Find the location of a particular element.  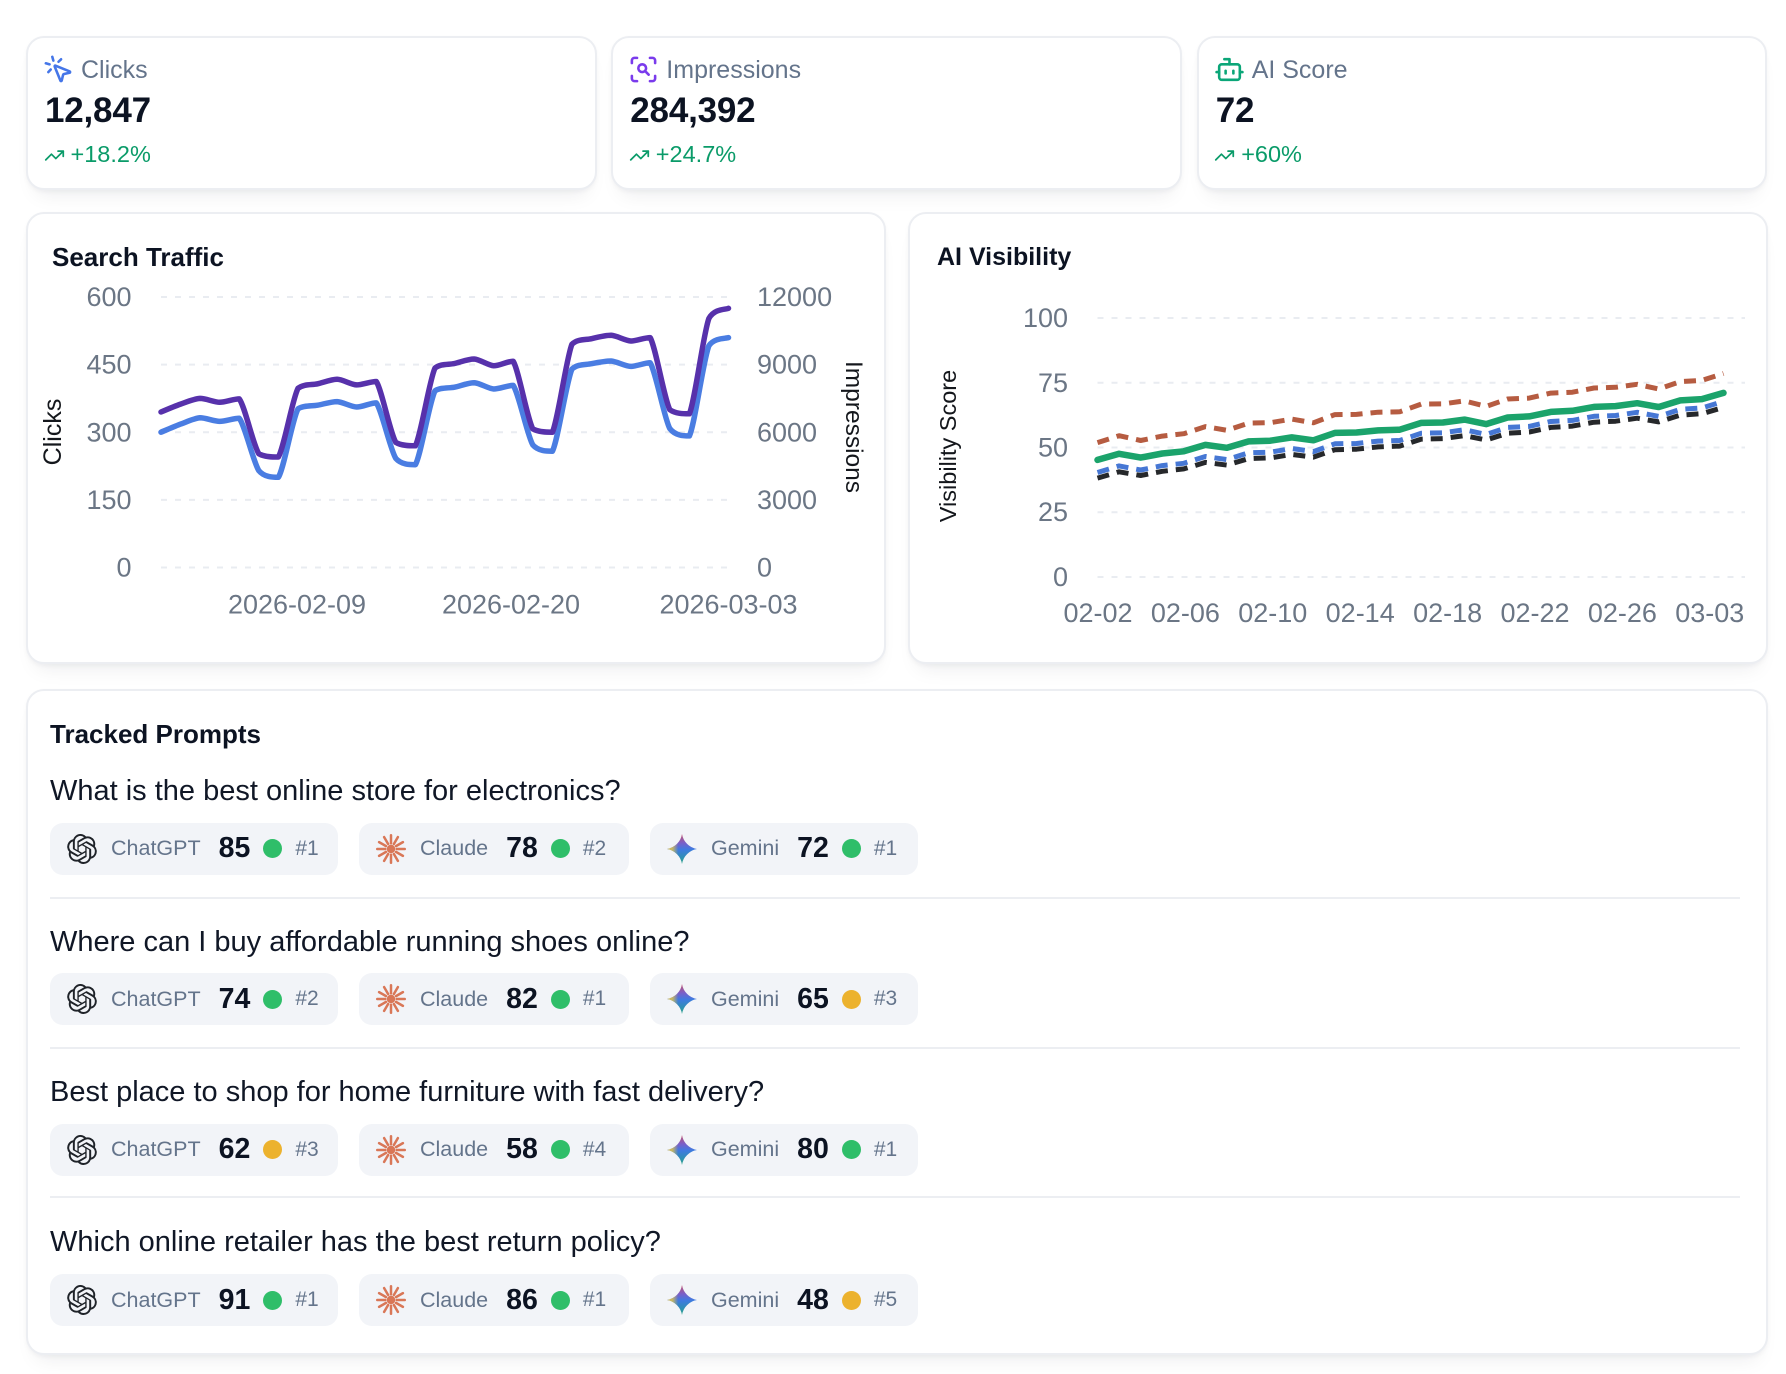

svg-text: 02-22 is located at coordinates (1534, 613).